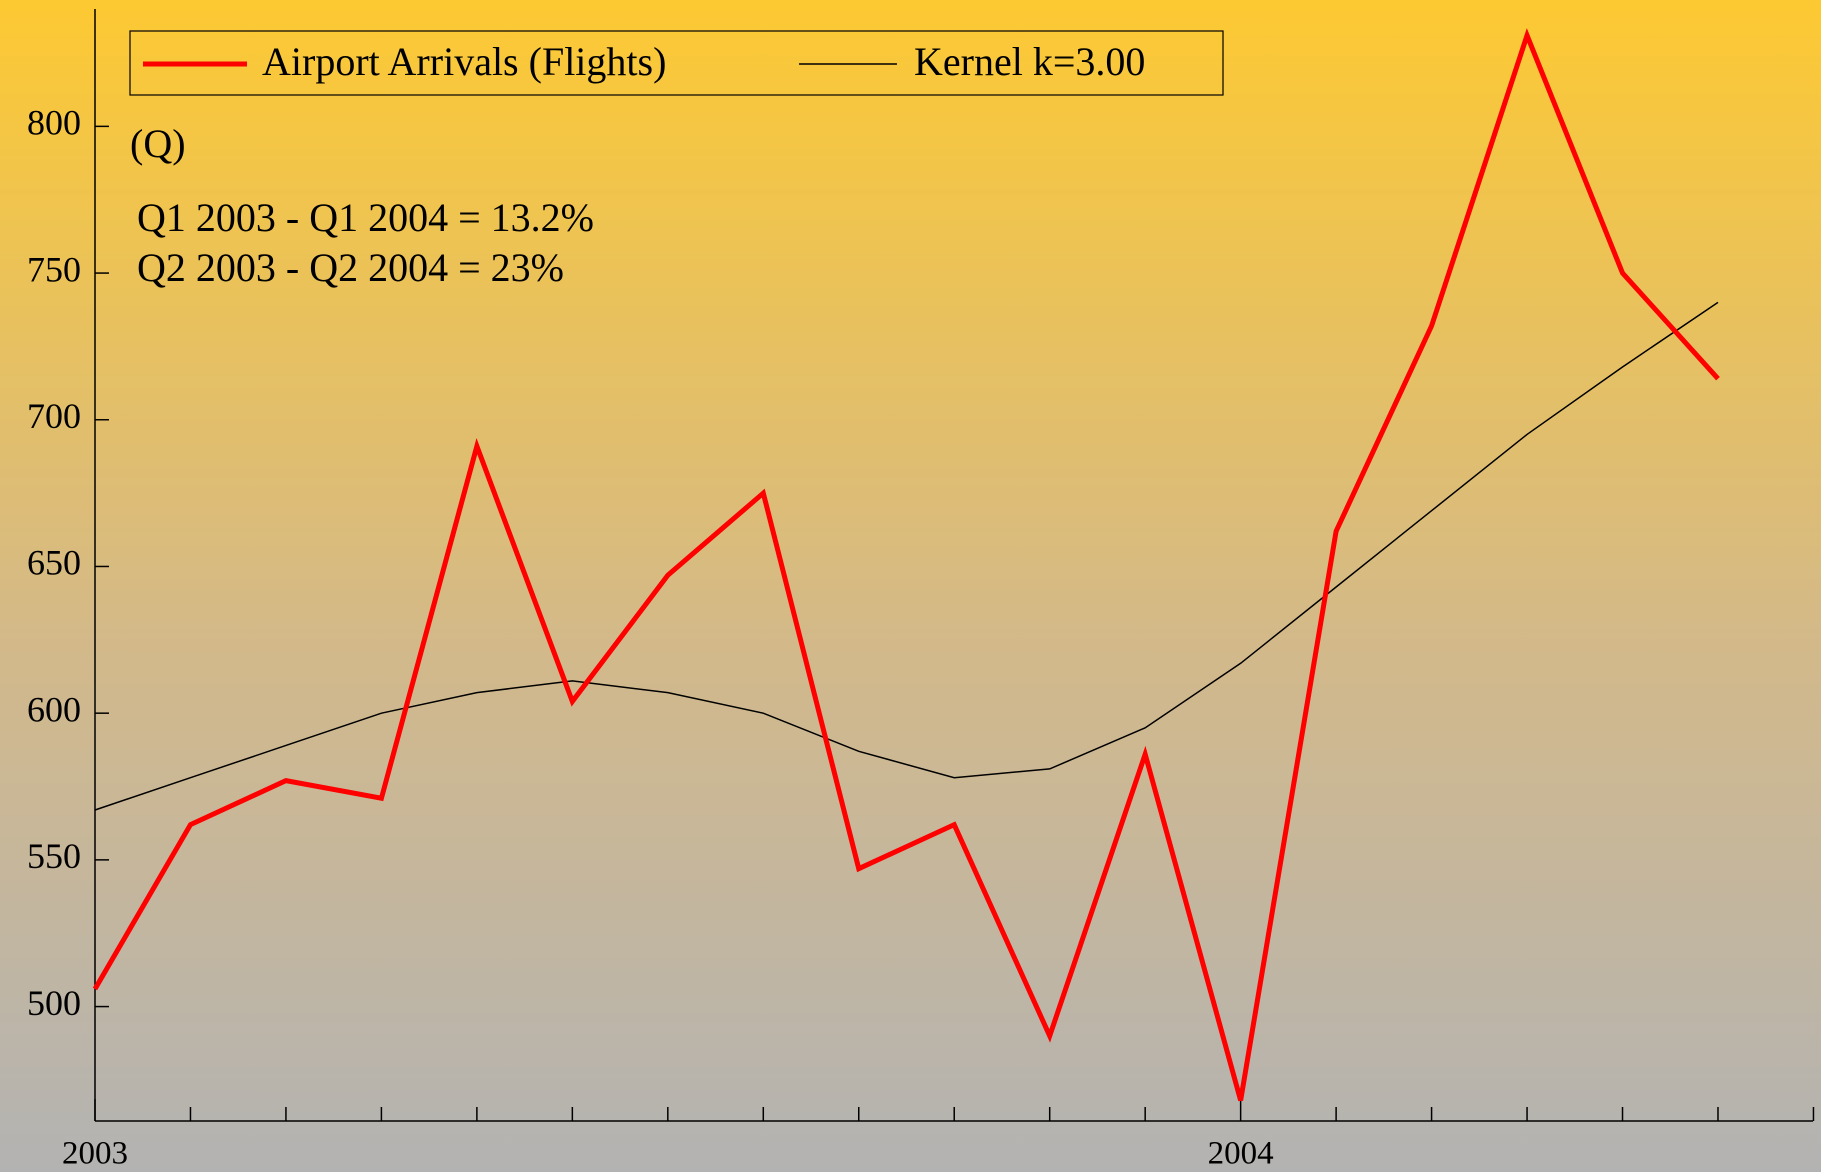 The image size is (1821, 1172). What do you see at coordinates (54, 709) in the screenshot?
I see `y-tick-label: 600` at bounding box center [54, 709].